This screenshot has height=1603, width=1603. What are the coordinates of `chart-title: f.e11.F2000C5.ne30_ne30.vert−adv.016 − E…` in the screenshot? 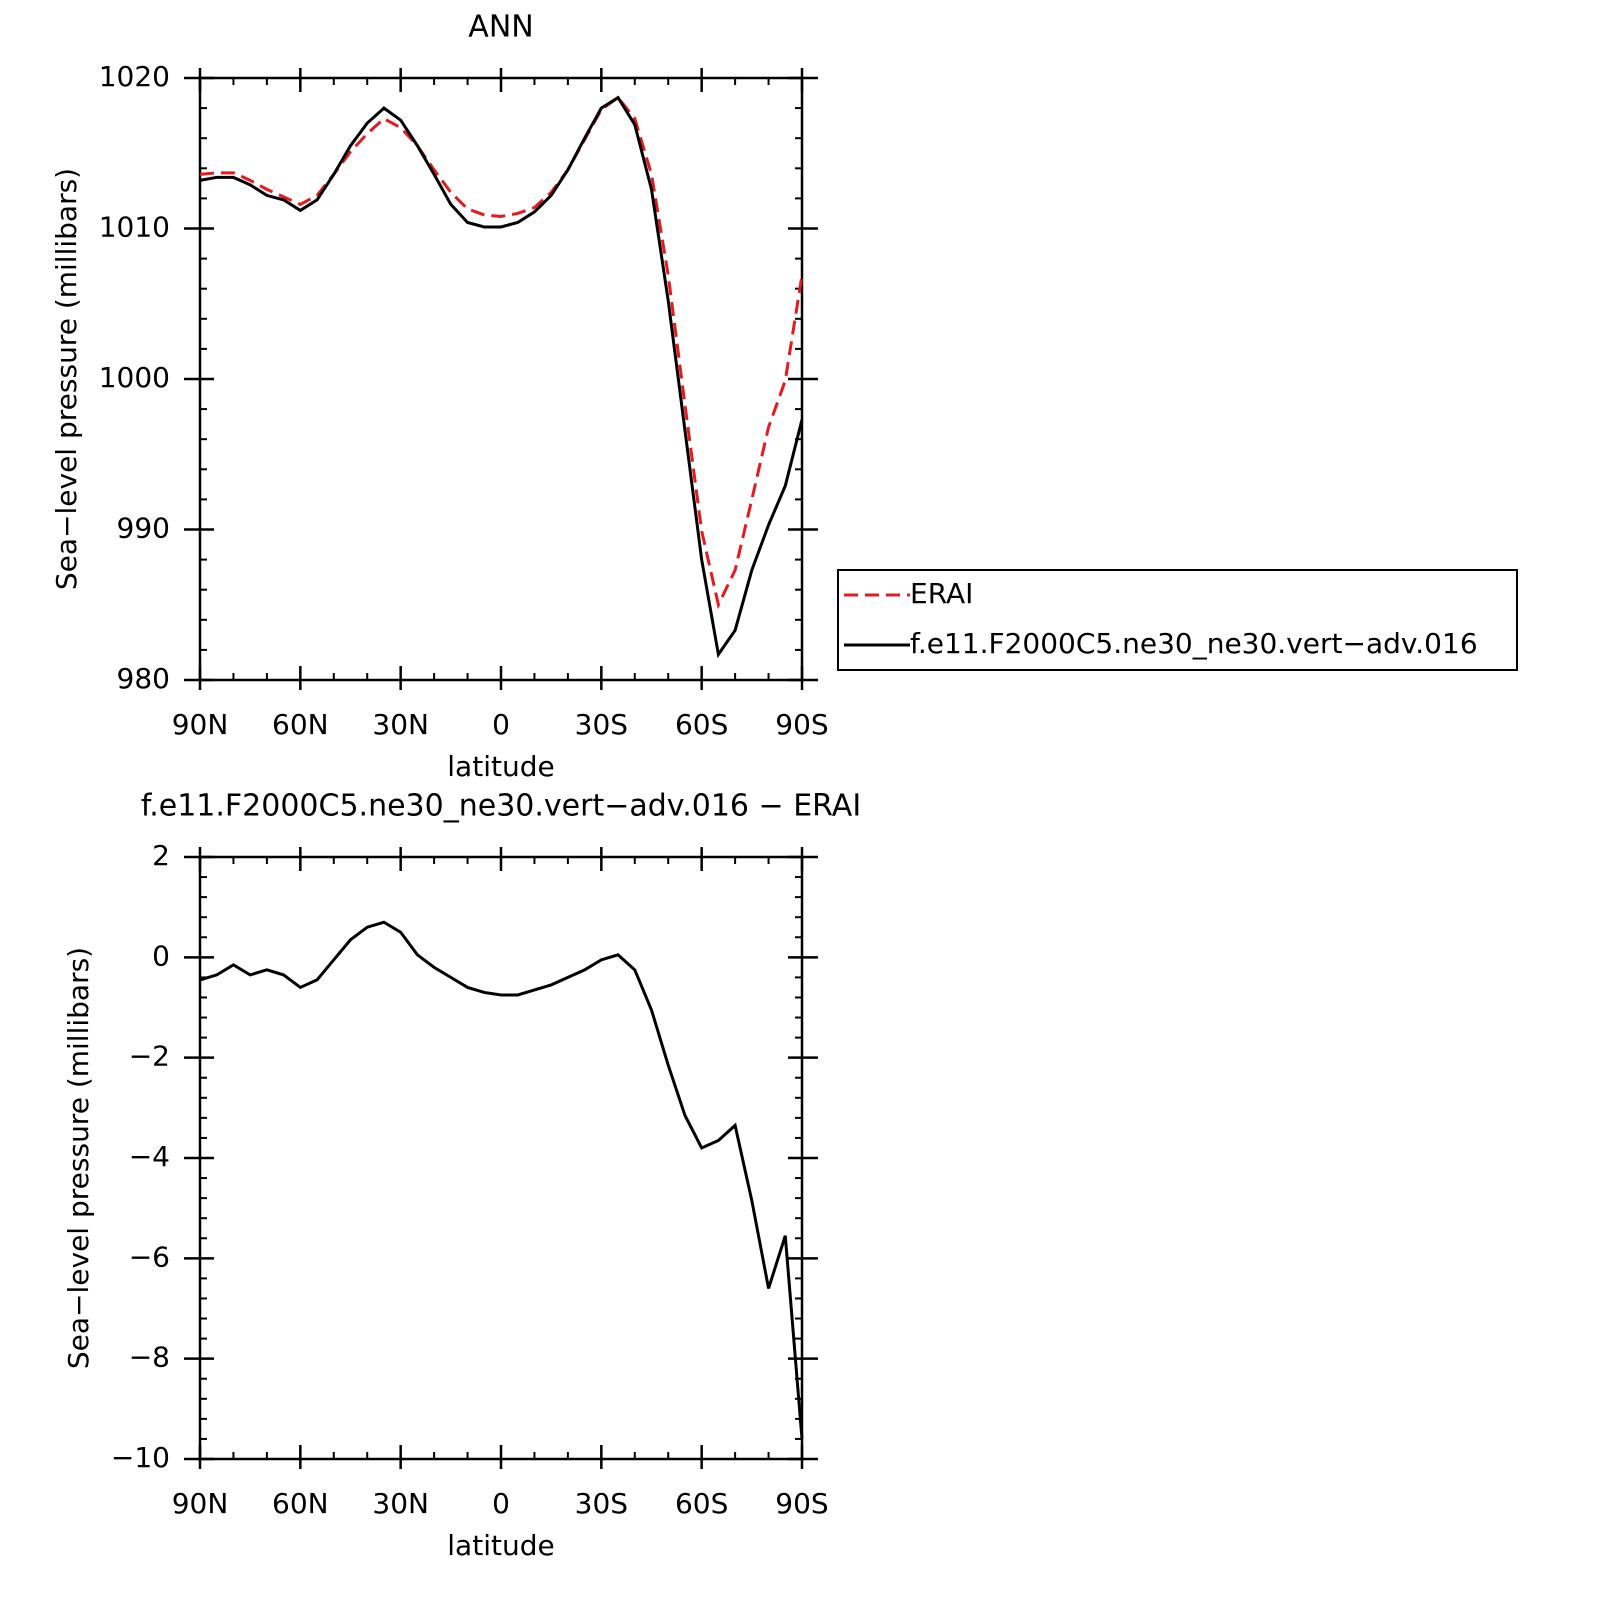 It's located at (501, 806).